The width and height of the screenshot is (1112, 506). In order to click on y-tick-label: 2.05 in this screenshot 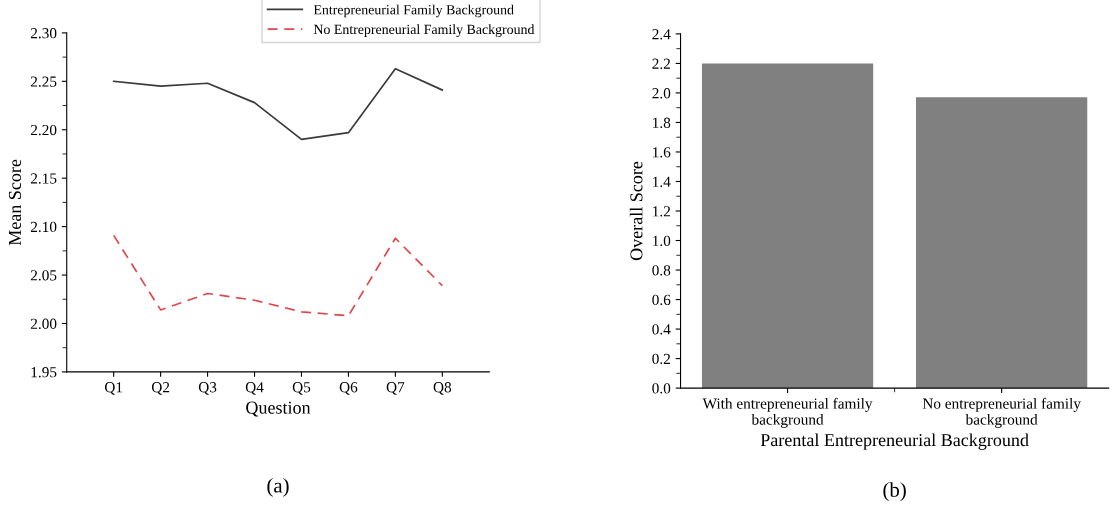, I will do `click(43, 275)`.